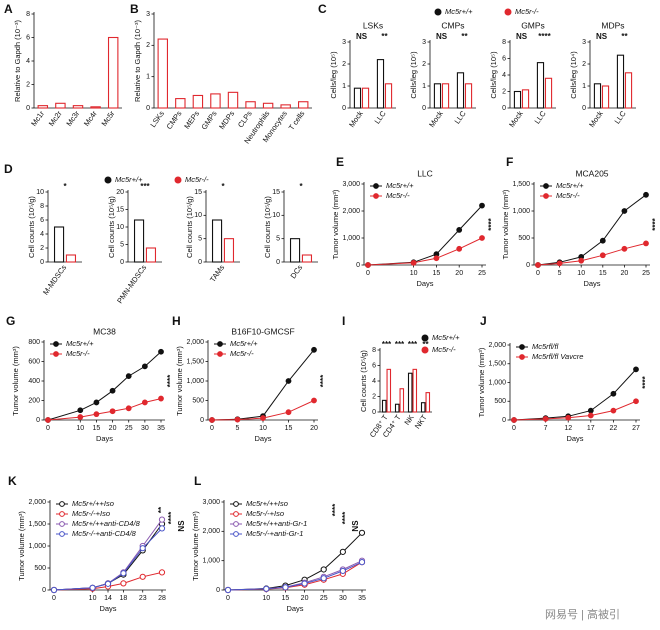 This screenshot has width=660, height=630. I want to click on x-tick-label: 25, so click(646, 273).